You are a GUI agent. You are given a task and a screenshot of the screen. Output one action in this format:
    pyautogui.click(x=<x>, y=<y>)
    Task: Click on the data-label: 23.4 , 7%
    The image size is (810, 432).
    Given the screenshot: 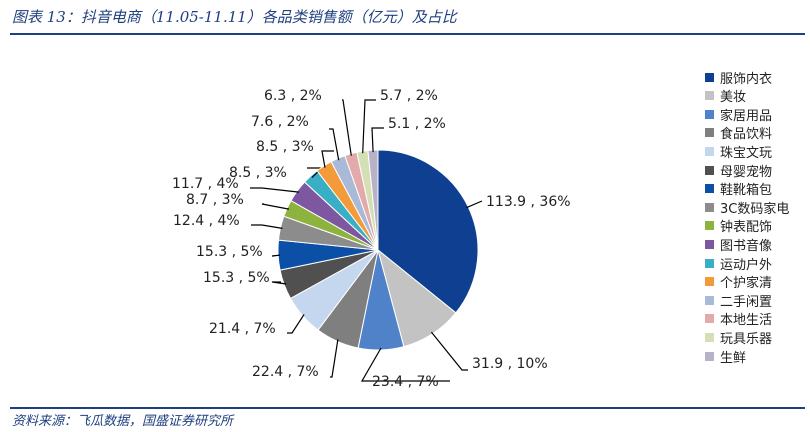 What is the action you would take?
    pyautogui.click(x=405, y=382)
    